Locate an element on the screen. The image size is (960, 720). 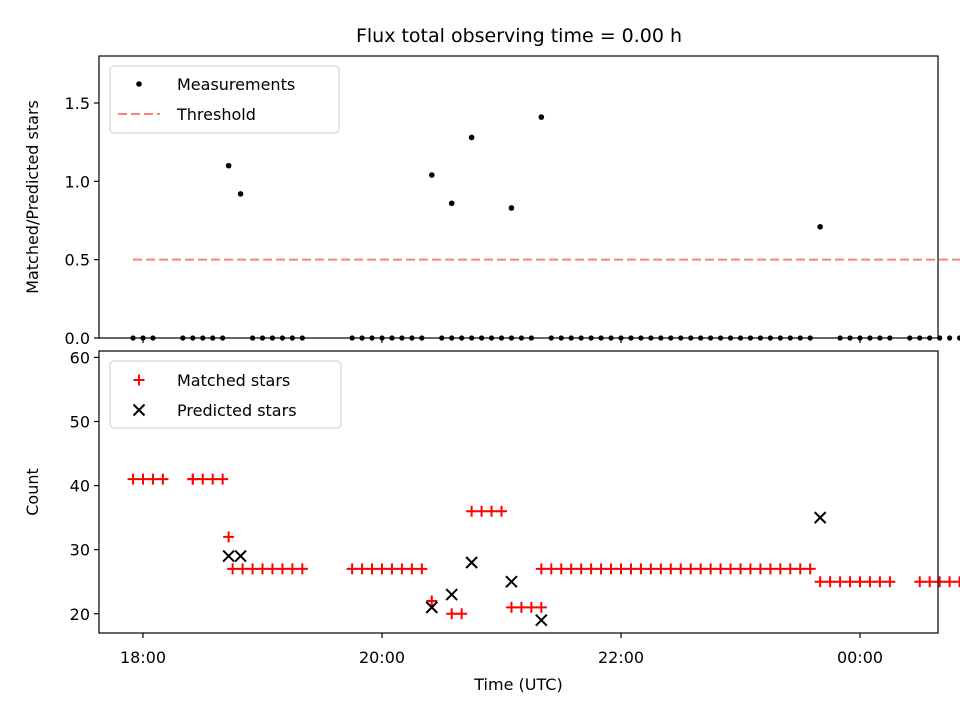
x-tick-label: 00:00 is located at coordinates (860, 657).